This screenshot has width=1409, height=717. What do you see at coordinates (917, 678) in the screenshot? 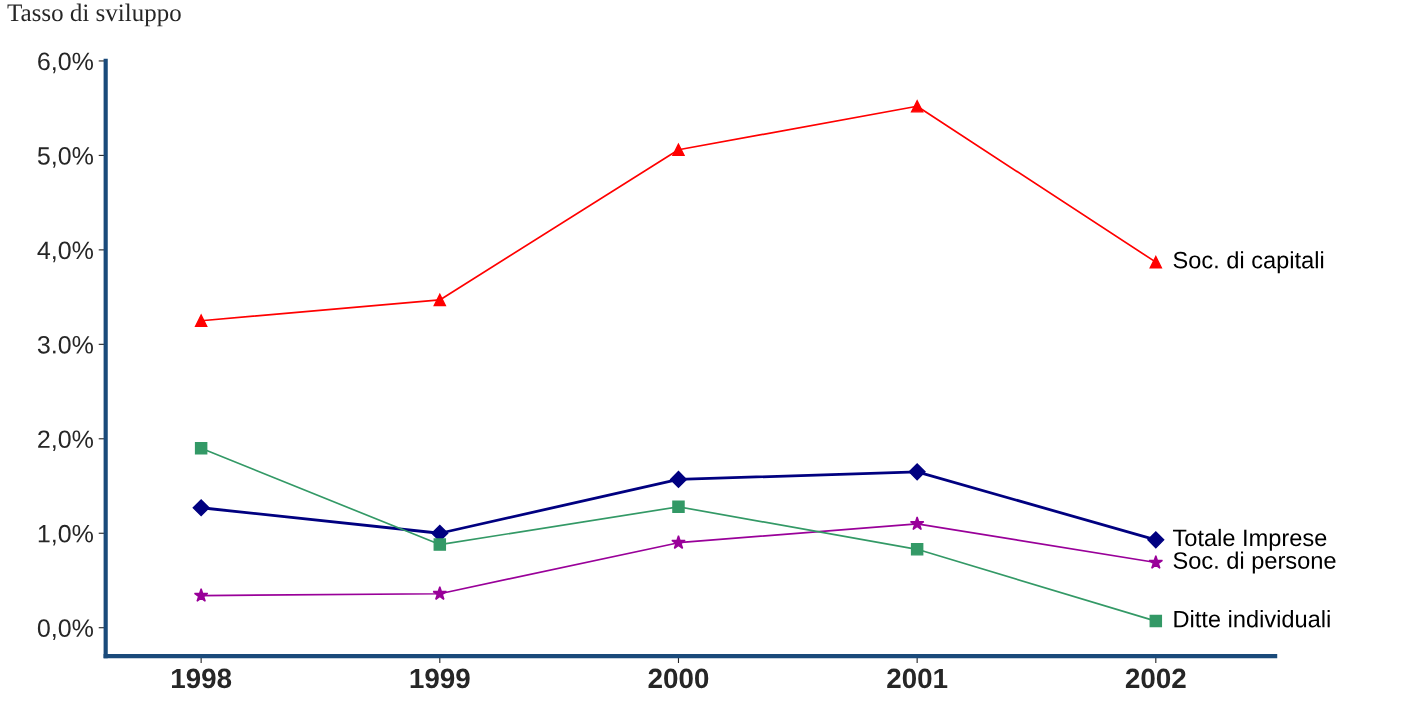
I see `x-tick-label: 2001` at bounding box center [917, 678].